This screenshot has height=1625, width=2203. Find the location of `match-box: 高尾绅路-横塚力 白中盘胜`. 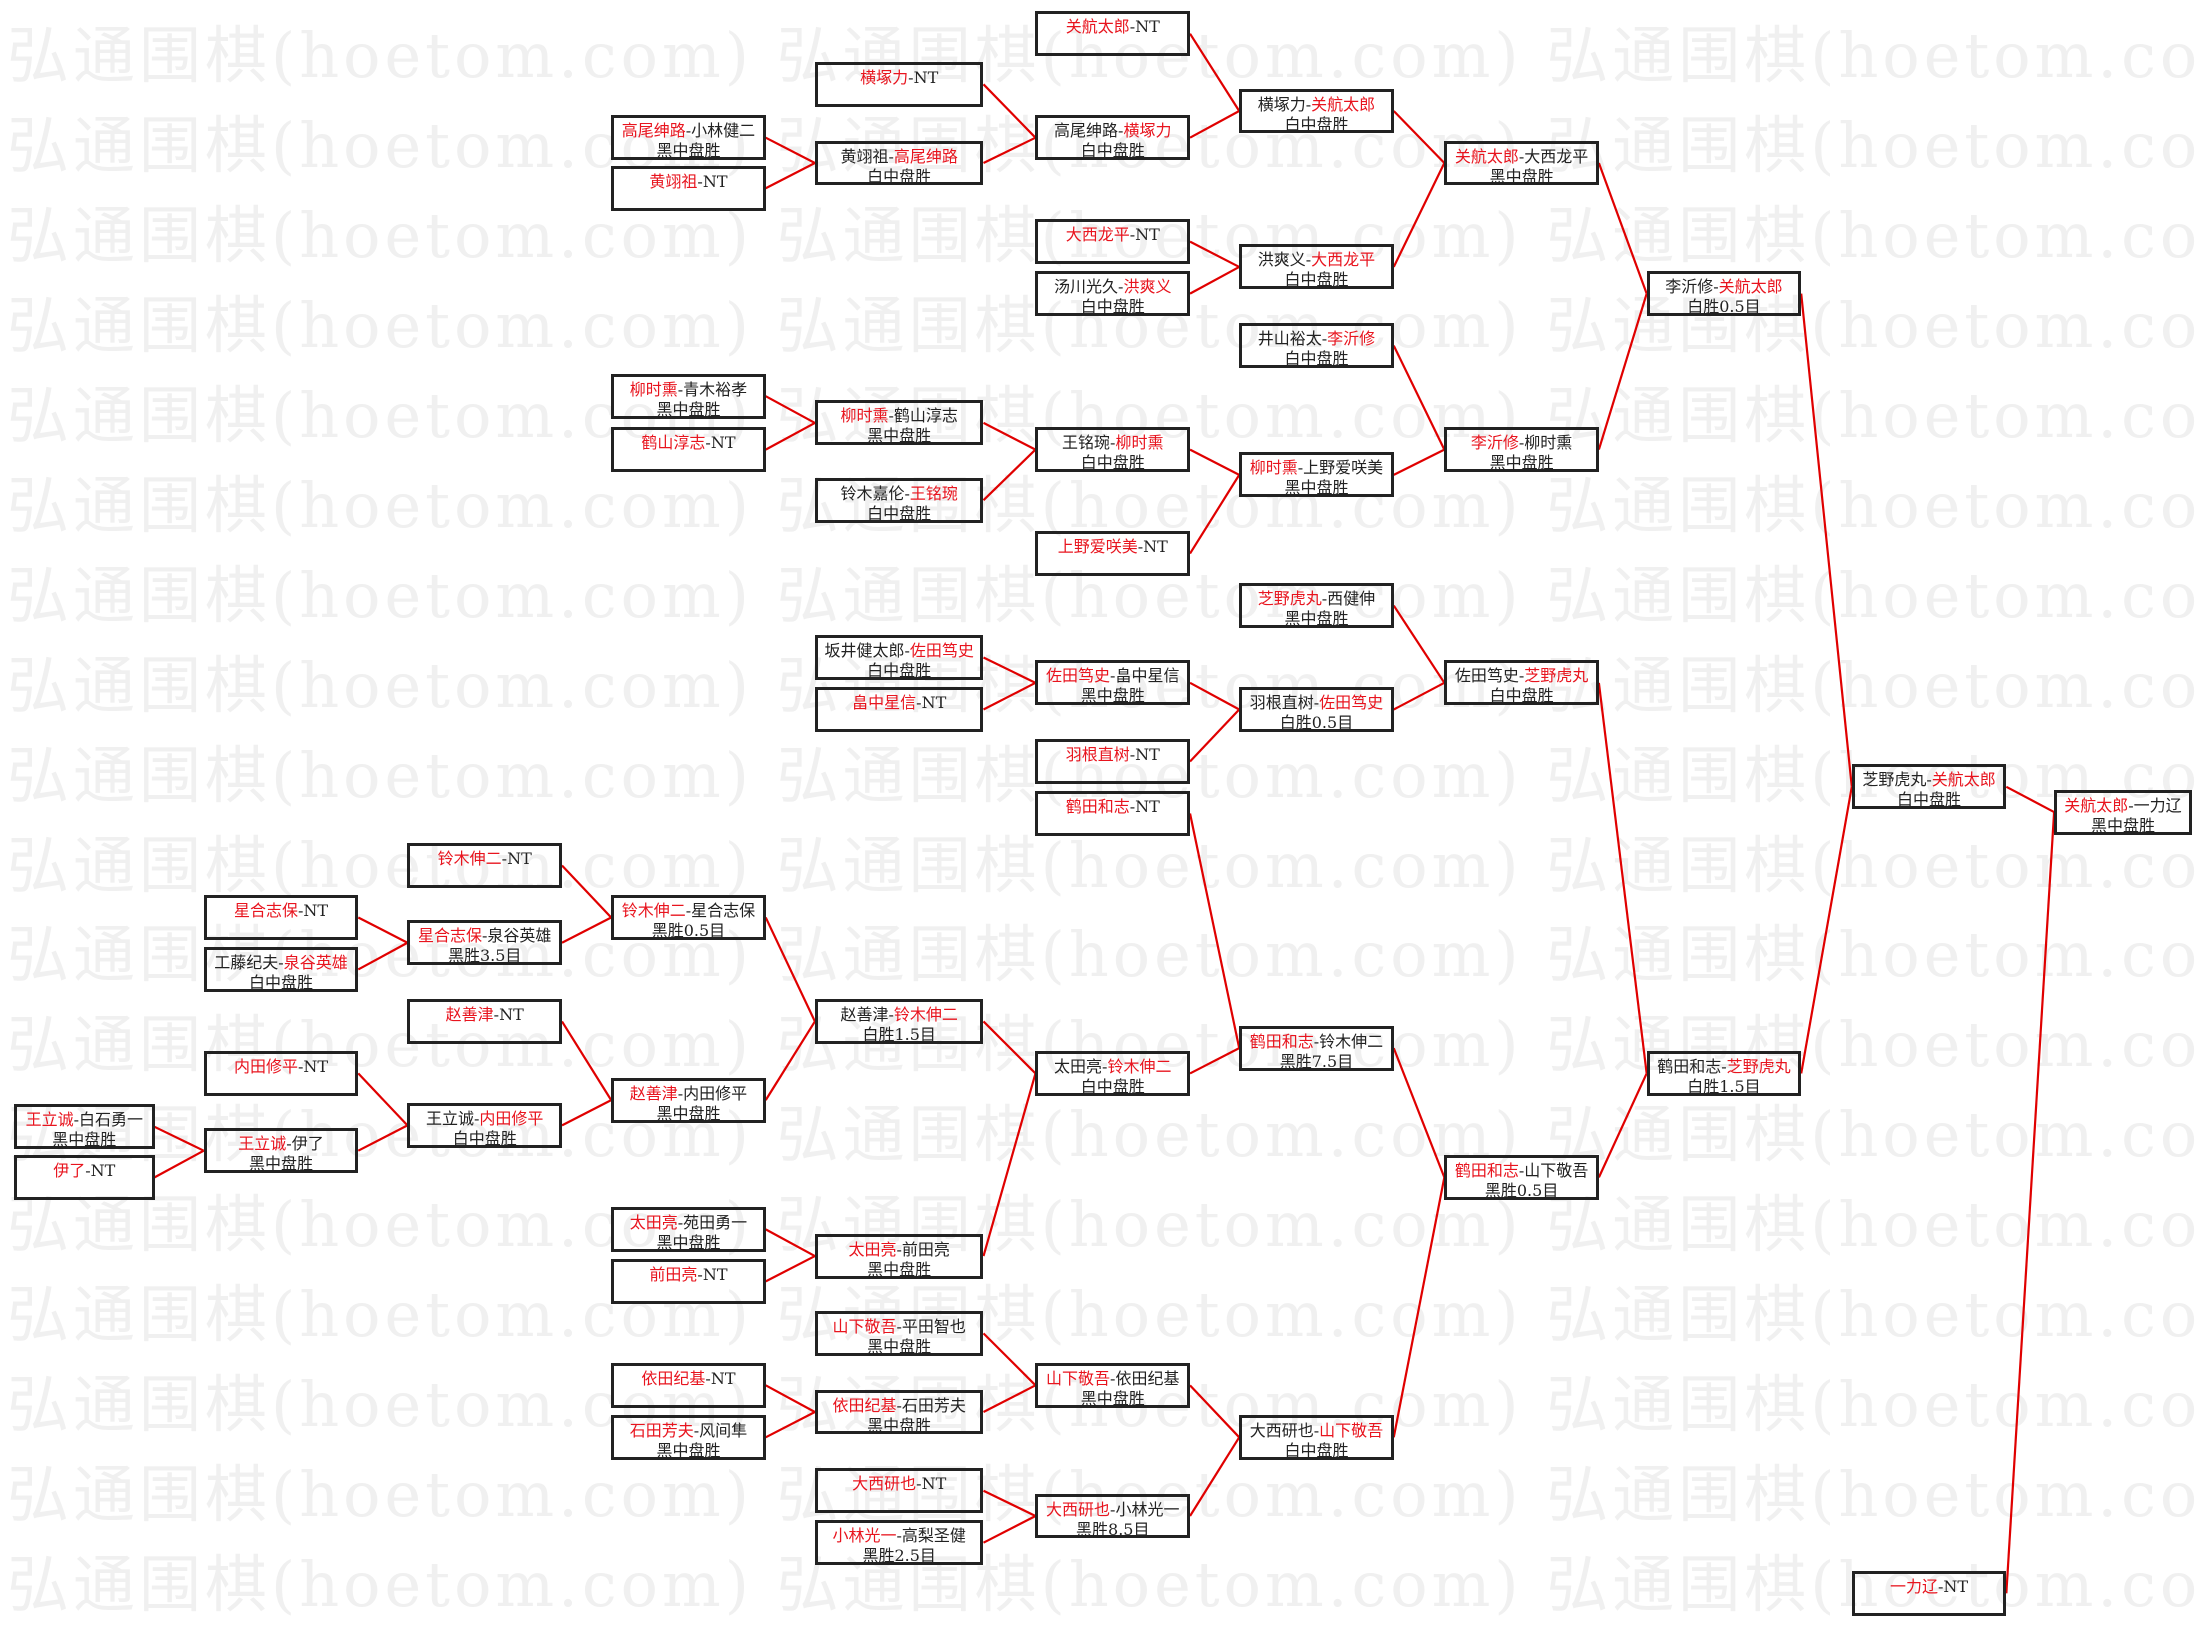

match-box: 高尾绅路-横塚力 白中盘胜 is located at coordinates (1113, 137).